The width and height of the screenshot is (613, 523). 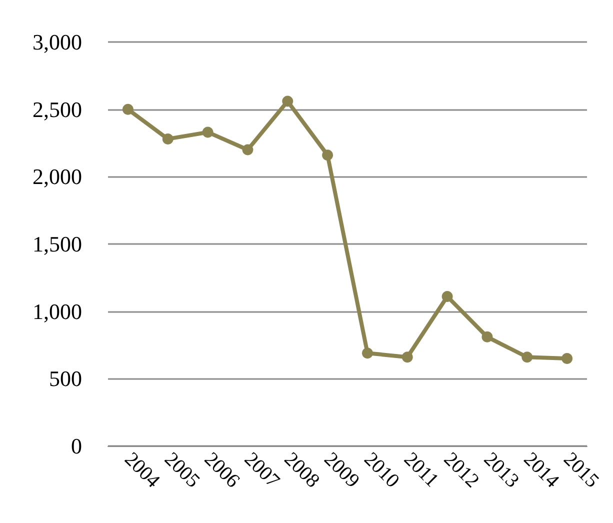 I want to click on y-tick-label: 2,500, so click(x=57, y=109).